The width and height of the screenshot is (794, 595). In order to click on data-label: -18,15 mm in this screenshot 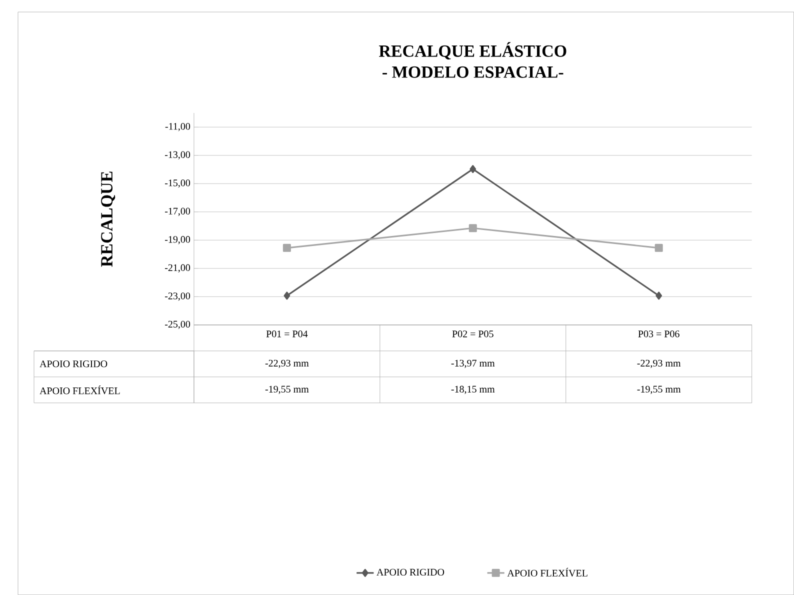, I will do `click(473, 390)`.